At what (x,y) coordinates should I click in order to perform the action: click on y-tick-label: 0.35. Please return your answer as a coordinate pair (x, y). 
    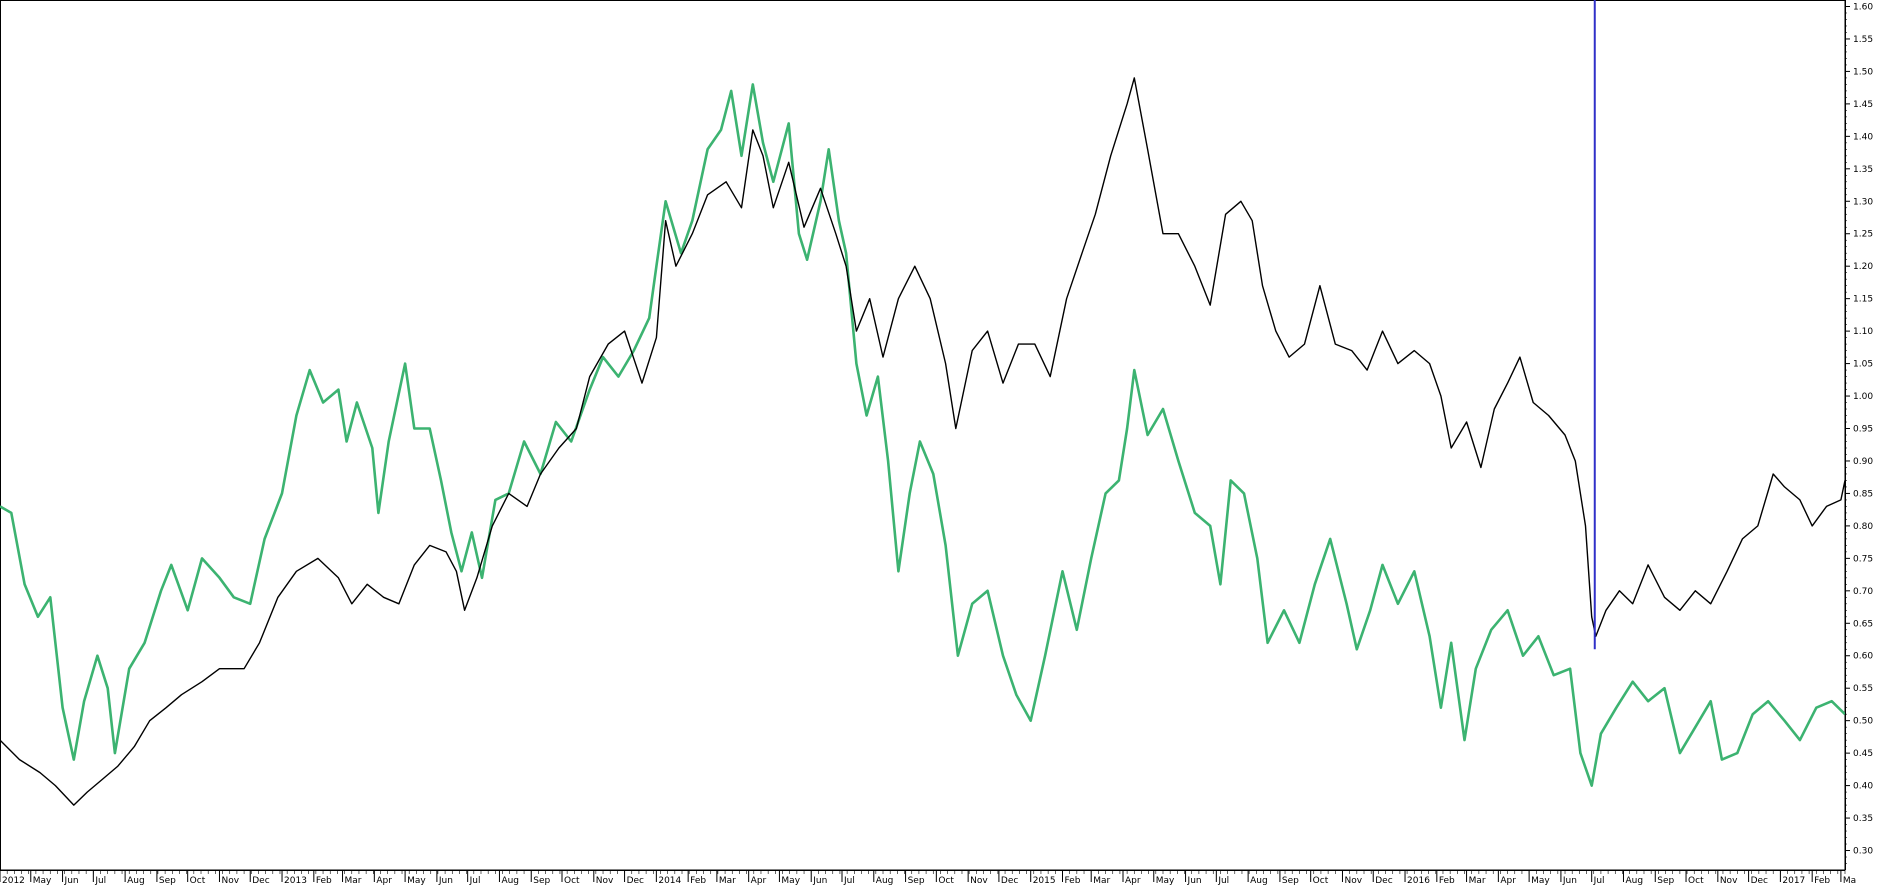
    Looking at the image, I should click on (1863, 819).